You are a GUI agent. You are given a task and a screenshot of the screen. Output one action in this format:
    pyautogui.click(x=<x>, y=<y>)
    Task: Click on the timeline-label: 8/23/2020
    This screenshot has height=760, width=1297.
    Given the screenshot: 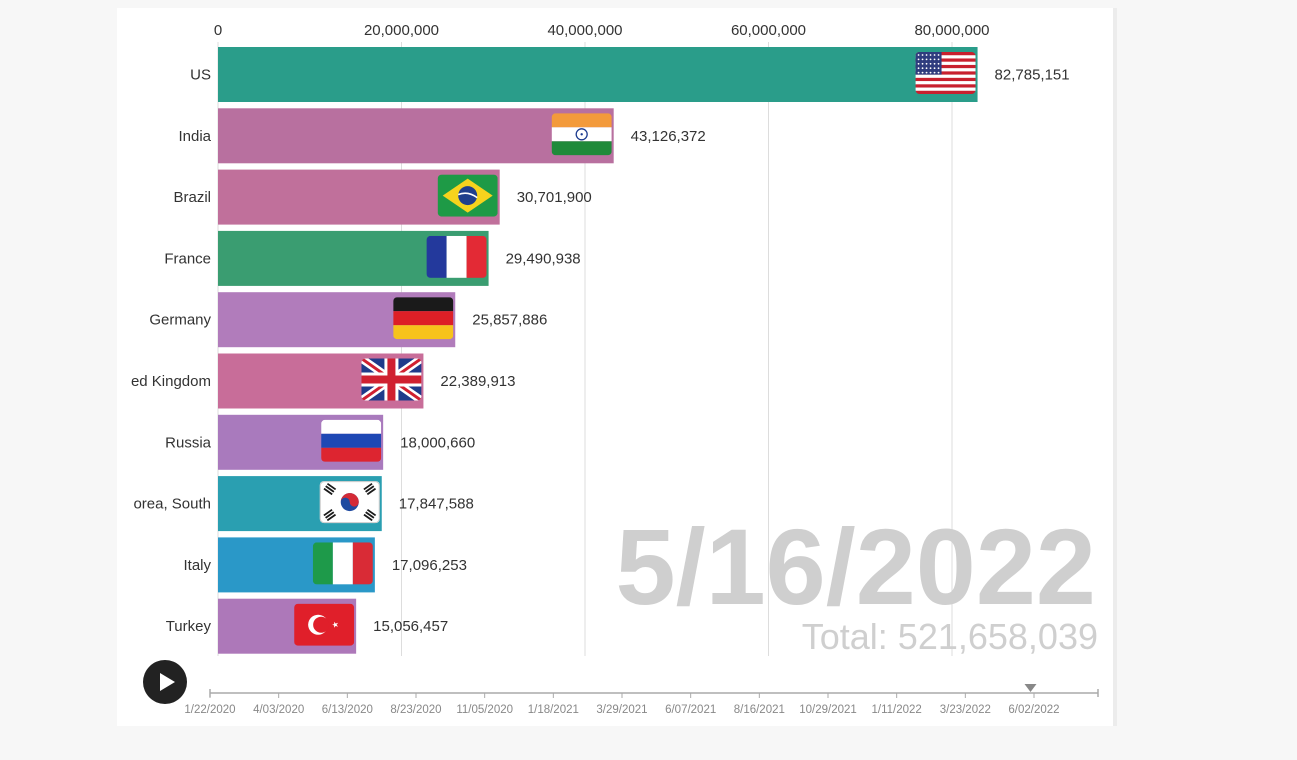 What is the action you would take?
    pyautogui.click(x=415, y=710)
    